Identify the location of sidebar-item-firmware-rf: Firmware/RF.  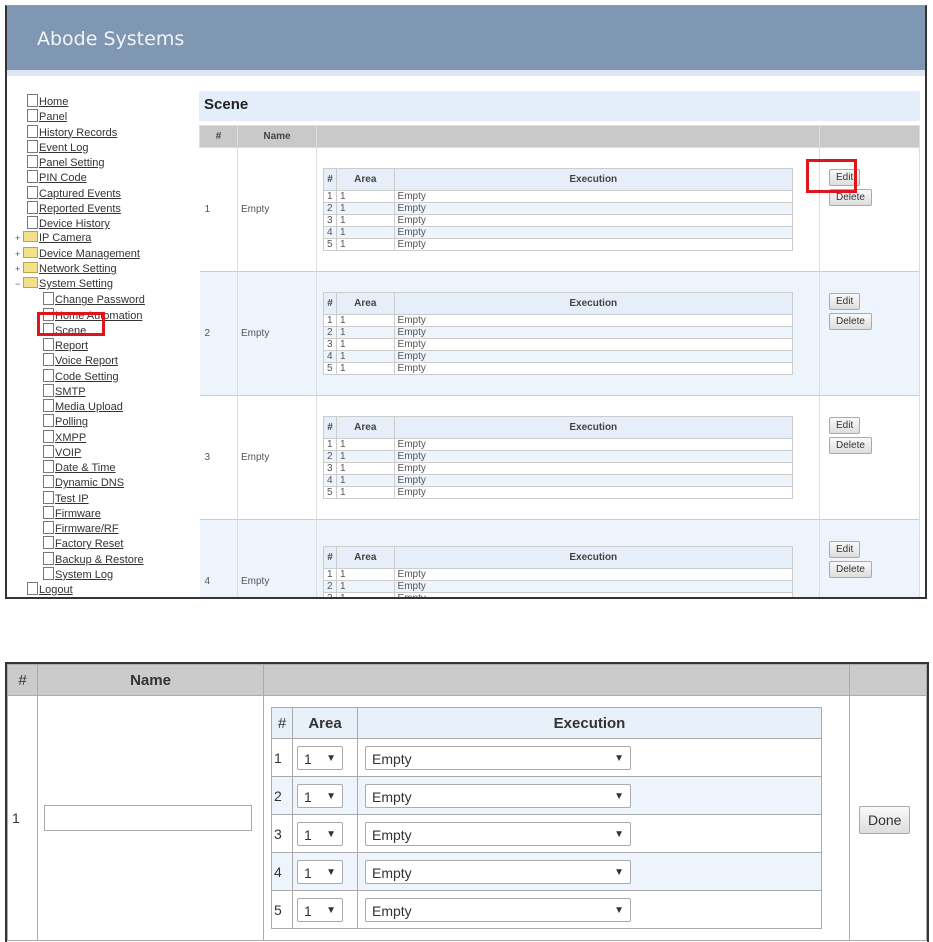
(105, 528).